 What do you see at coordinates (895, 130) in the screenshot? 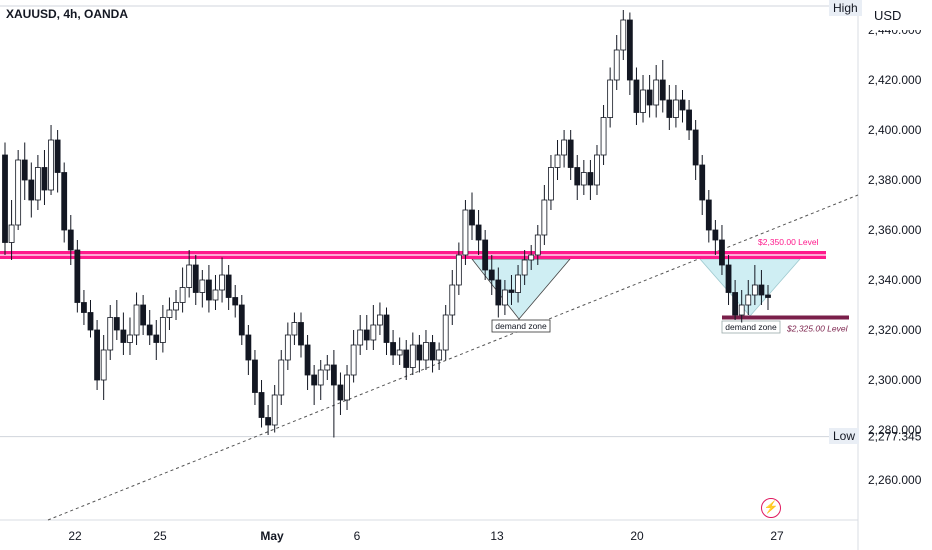
I see `y-tick-label: 2,400.000` at bounding box center [895, 130].